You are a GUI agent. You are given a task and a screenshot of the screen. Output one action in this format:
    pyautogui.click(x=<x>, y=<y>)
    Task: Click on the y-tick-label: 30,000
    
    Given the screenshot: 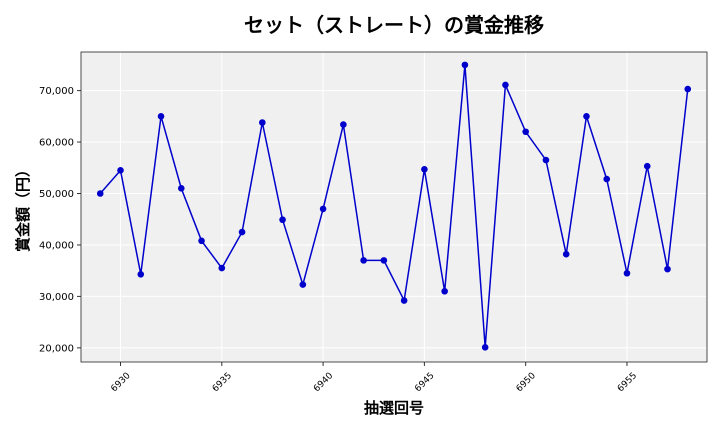 What is the action you would take?
    pyautogui.click(x=56, y=297)
    